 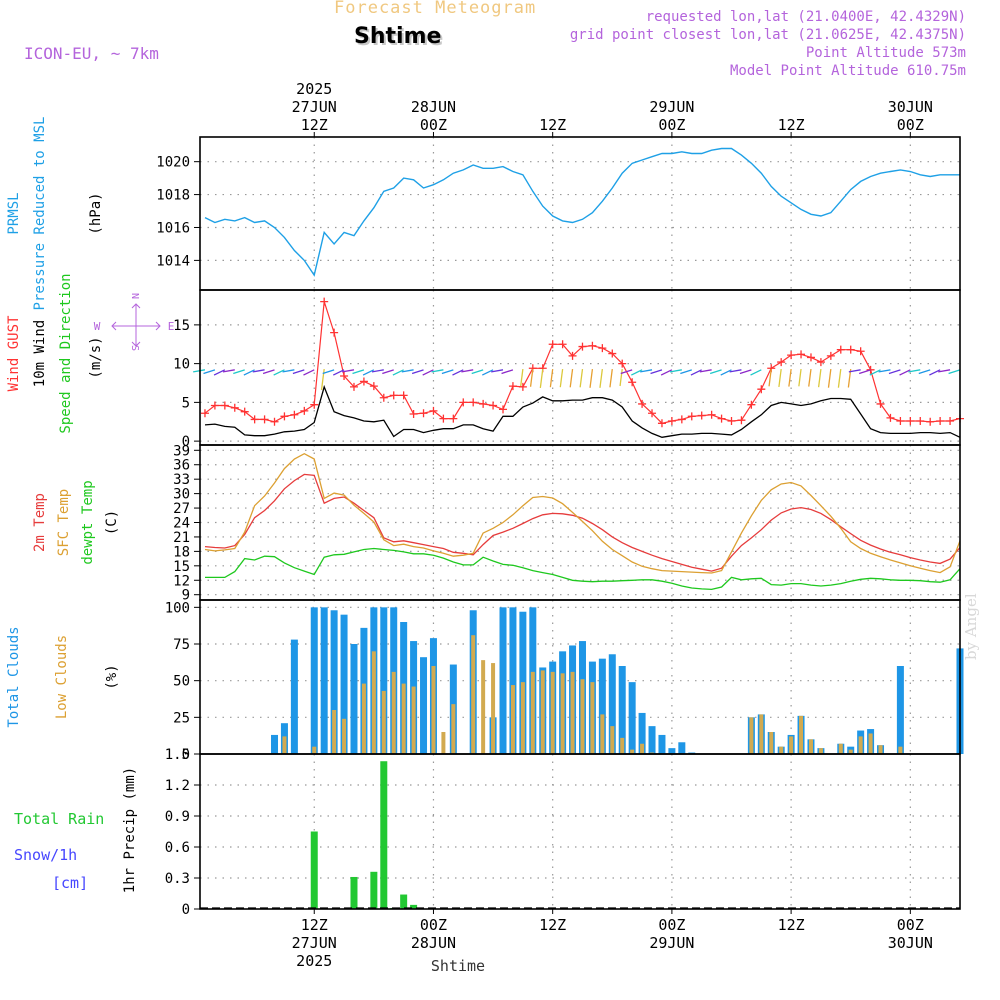 I want to click on wind-speed-line, so click(x=582, y=411).